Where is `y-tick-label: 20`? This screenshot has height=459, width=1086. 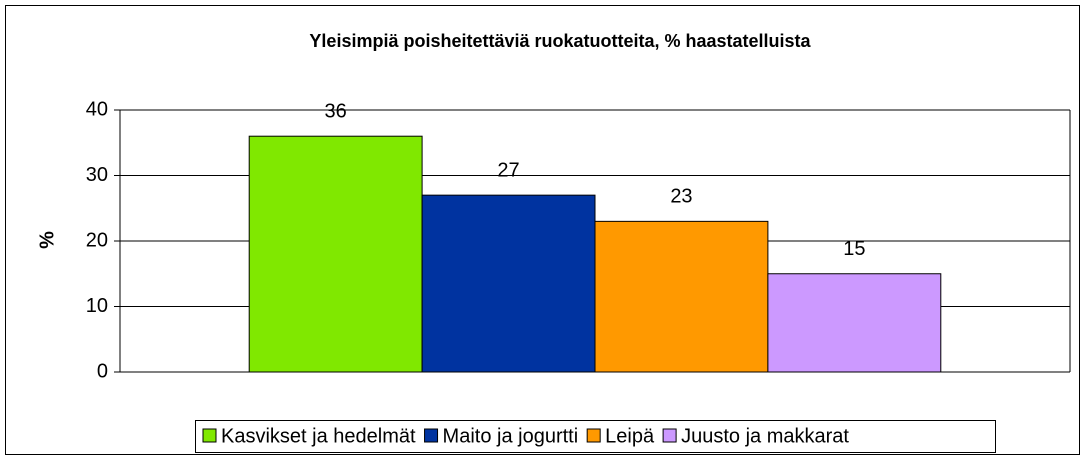 y-tick-label: 20 is located at coordinates (97, 240).